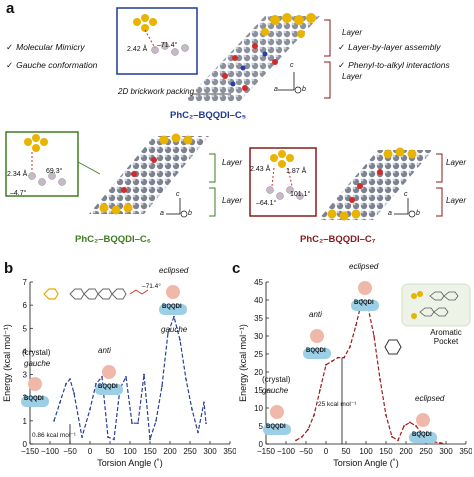  I want to click on oxygen-atoms, so click(250, 67).